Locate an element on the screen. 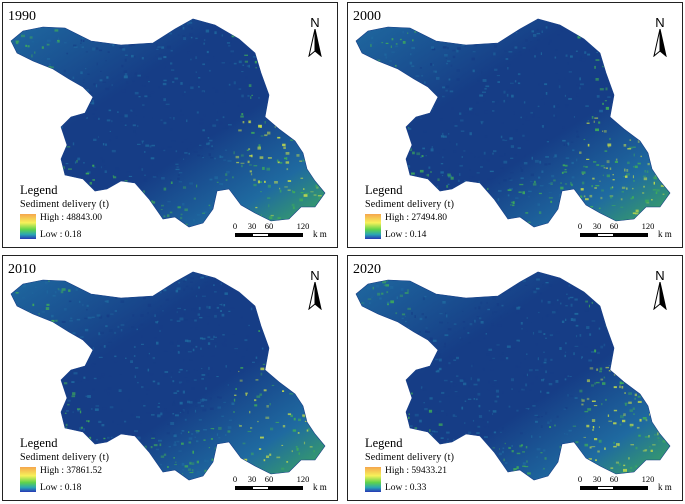 This screenshot has height=504, width=685. legend-low-value: Low : 0.14 is located at coordinates (406, 235).